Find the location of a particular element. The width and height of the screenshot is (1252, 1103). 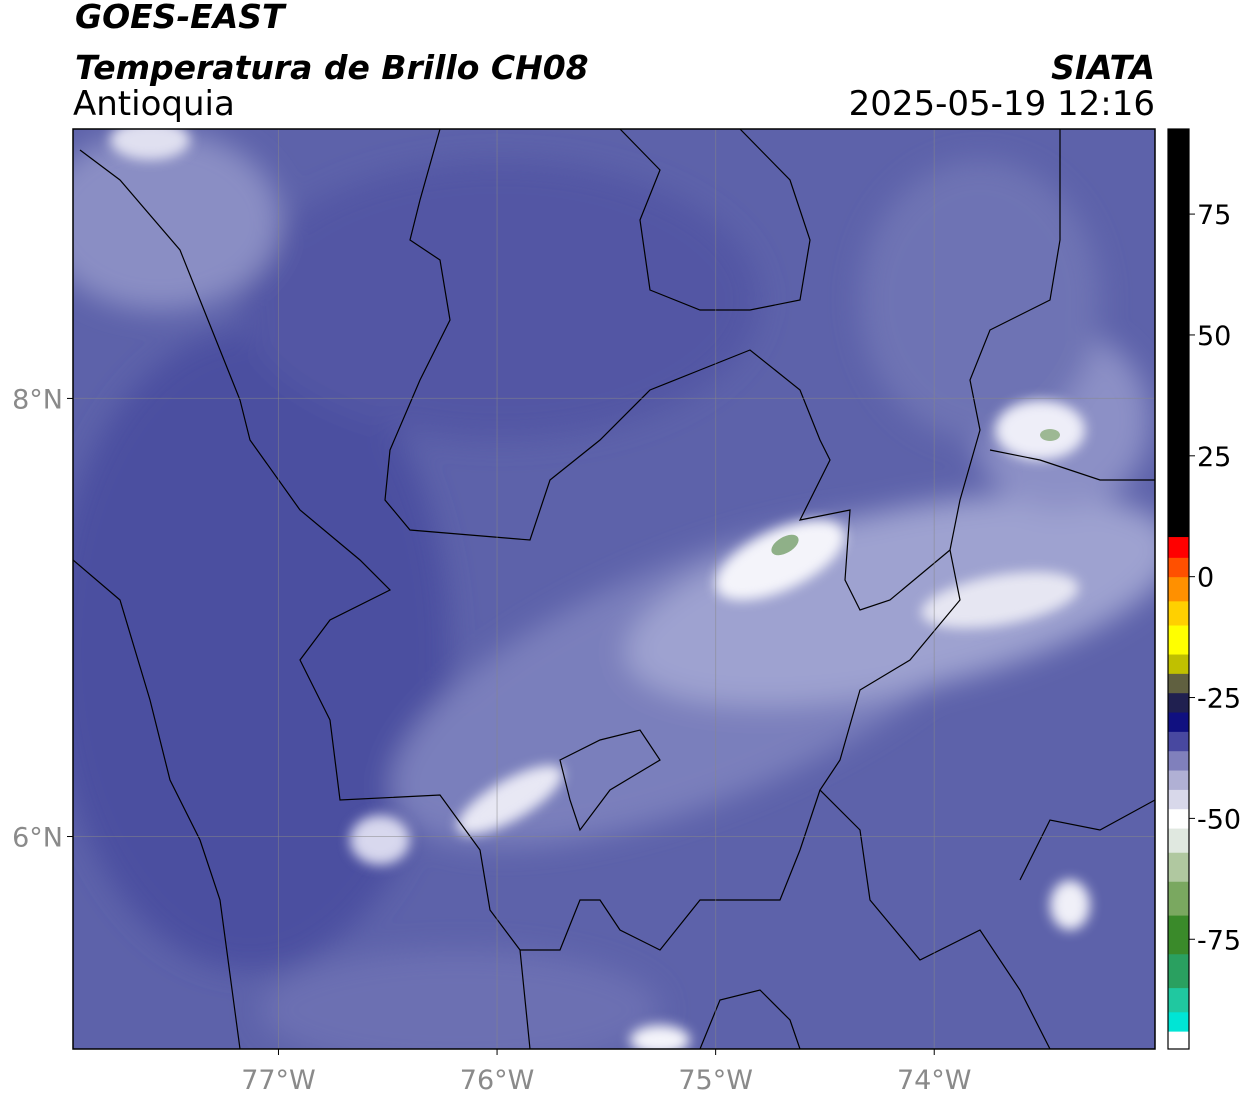

datetime: 2025-05-19 12:16 is located at coordinates (1002, 104).